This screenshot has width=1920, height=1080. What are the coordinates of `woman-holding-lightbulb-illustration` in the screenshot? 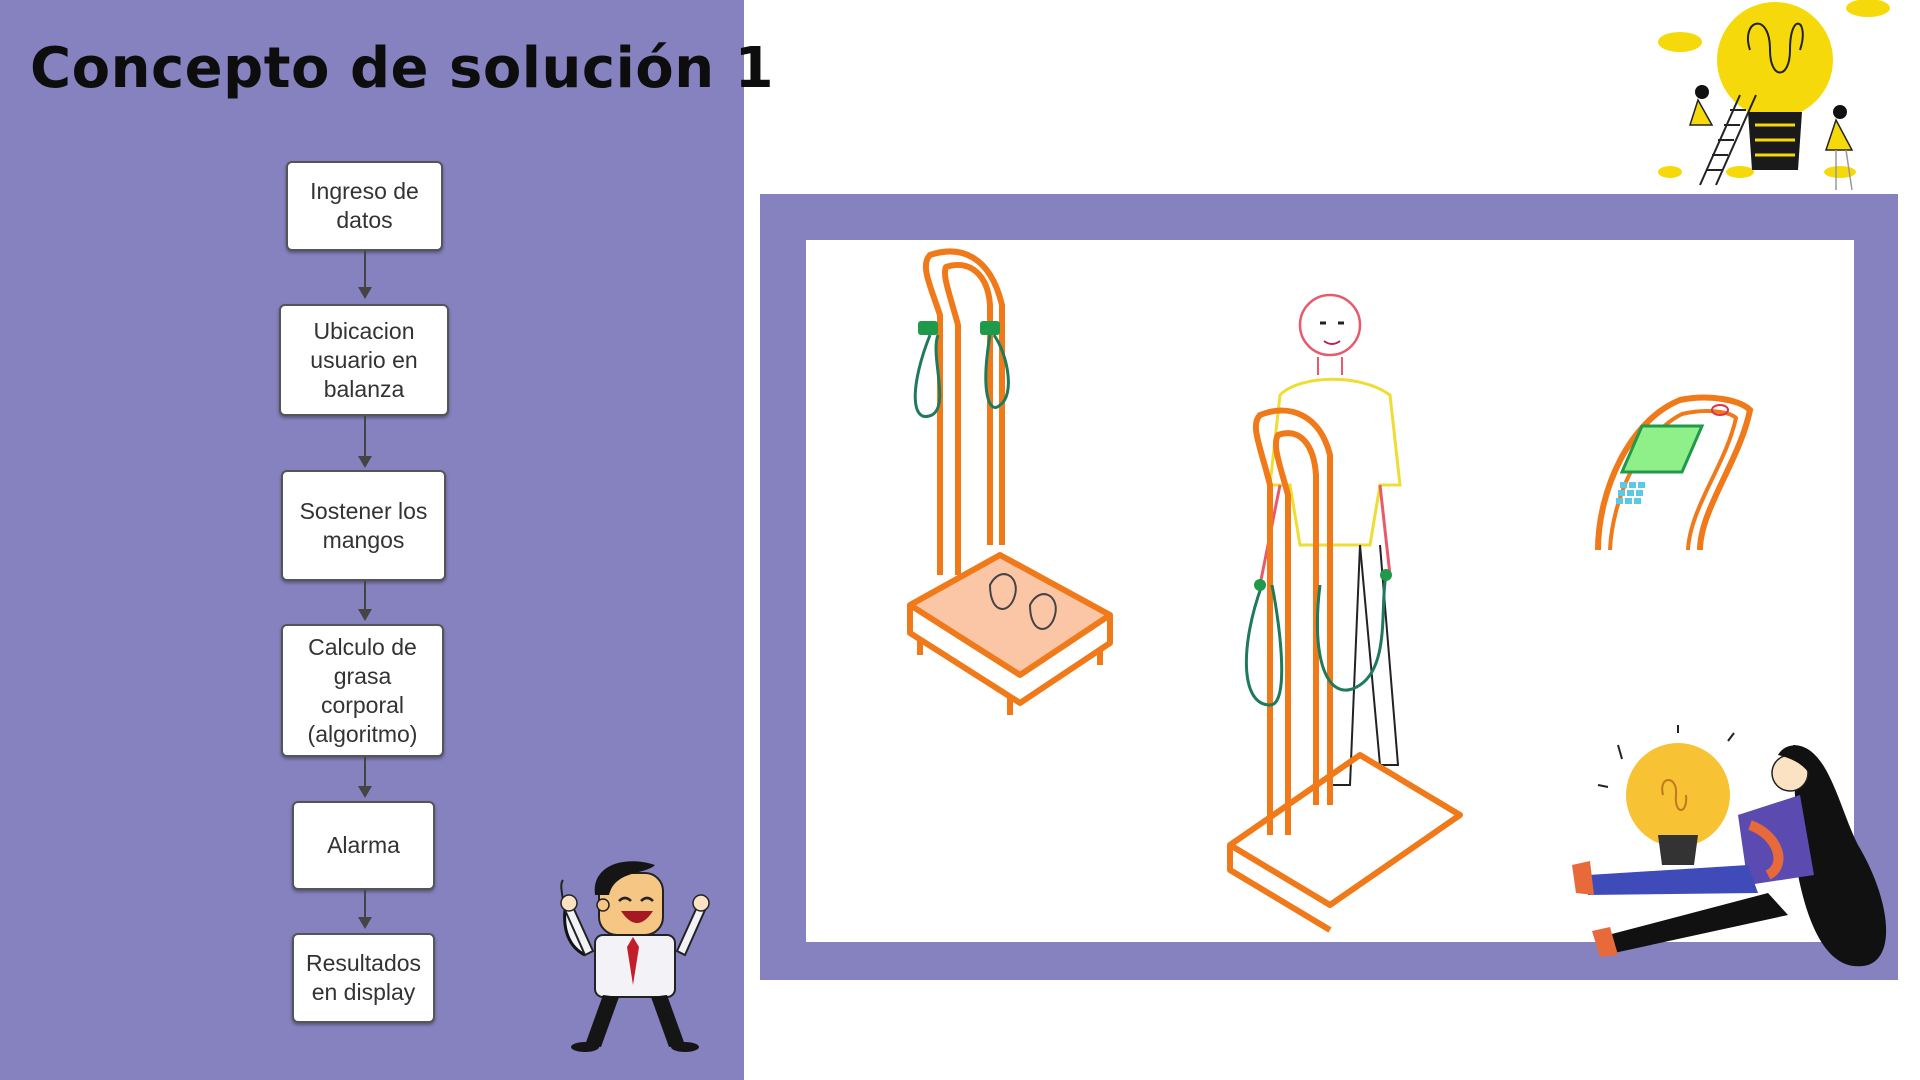 It's located at (1729, 846).